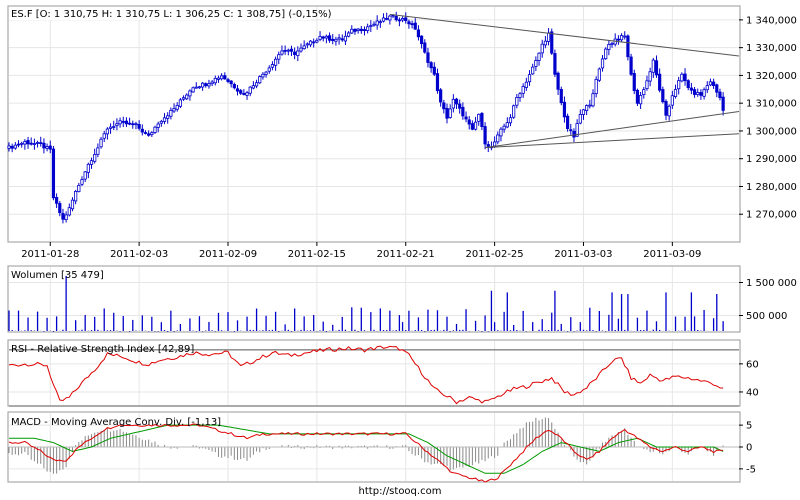  Describe the element at coordinates (612, 130) in the screenshot. I see `trendline` at that location.